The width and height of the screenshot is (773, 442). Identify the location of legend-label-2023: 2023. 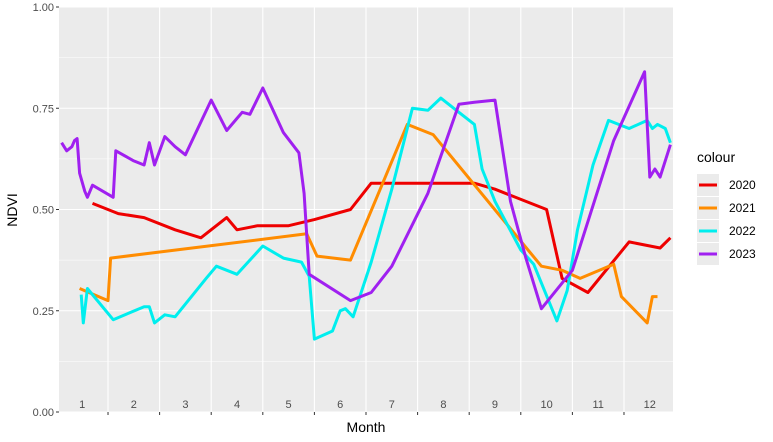
(742, 254).